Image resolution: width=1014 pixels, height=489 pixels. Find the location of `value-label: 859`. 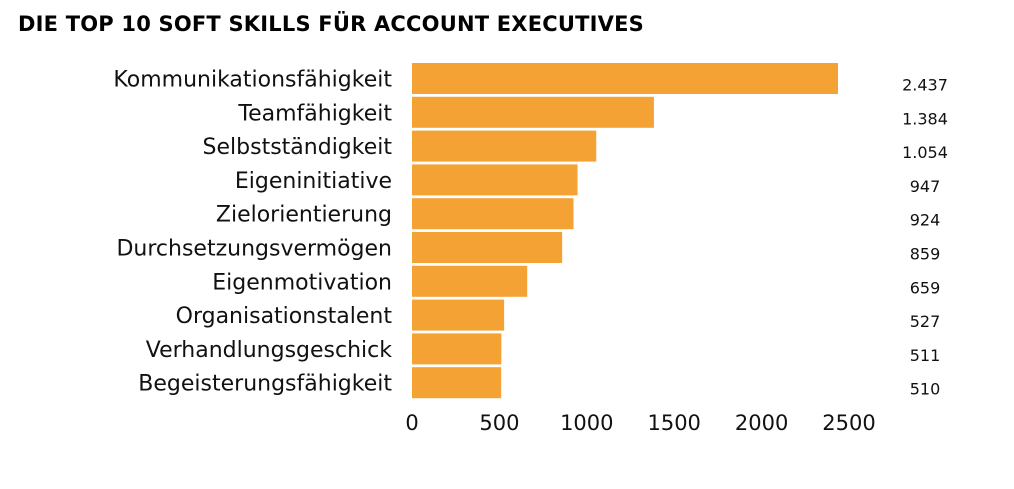

value-label: 859 is located at coordinates (925, 254).